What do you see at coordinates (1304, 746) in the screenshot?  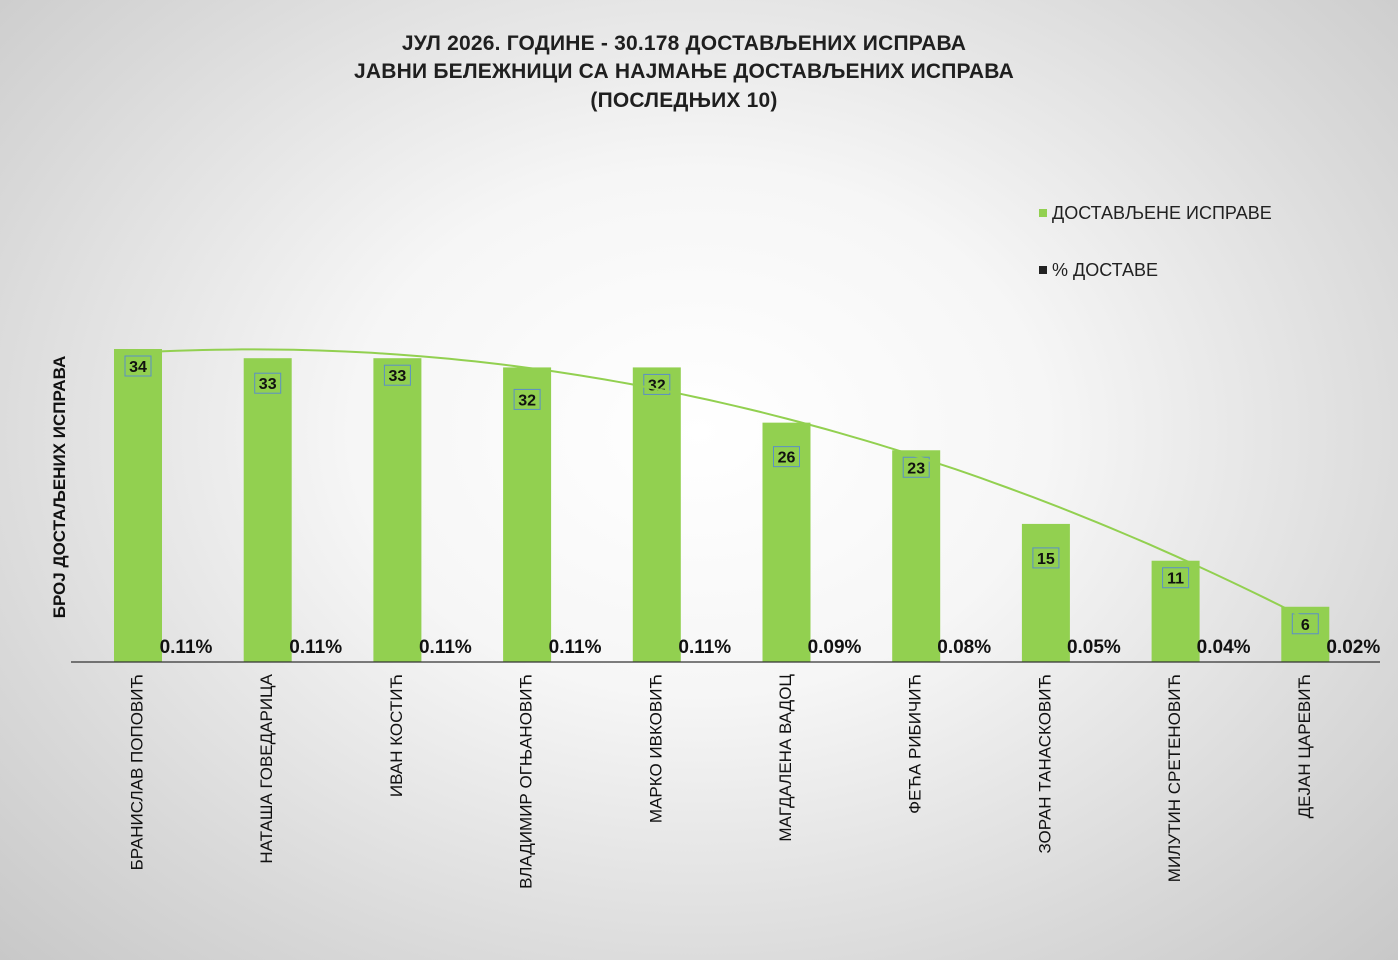 I see `x-tick-label: ДЕЈАН ЦАРЕВИЋ` at bounding box center [1304, 746].